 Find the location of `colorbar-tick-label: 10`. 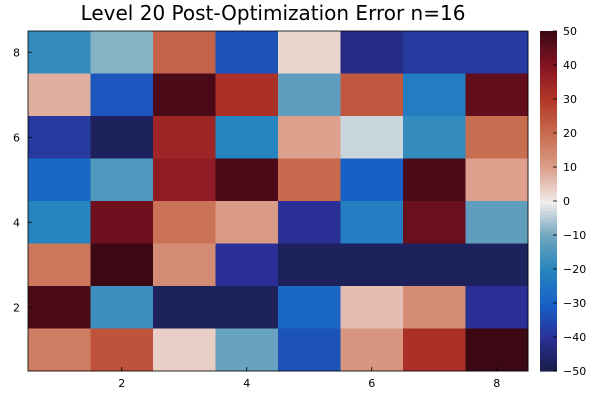

colorbar-tick-label: 10 is located at coordinates (570, 167).